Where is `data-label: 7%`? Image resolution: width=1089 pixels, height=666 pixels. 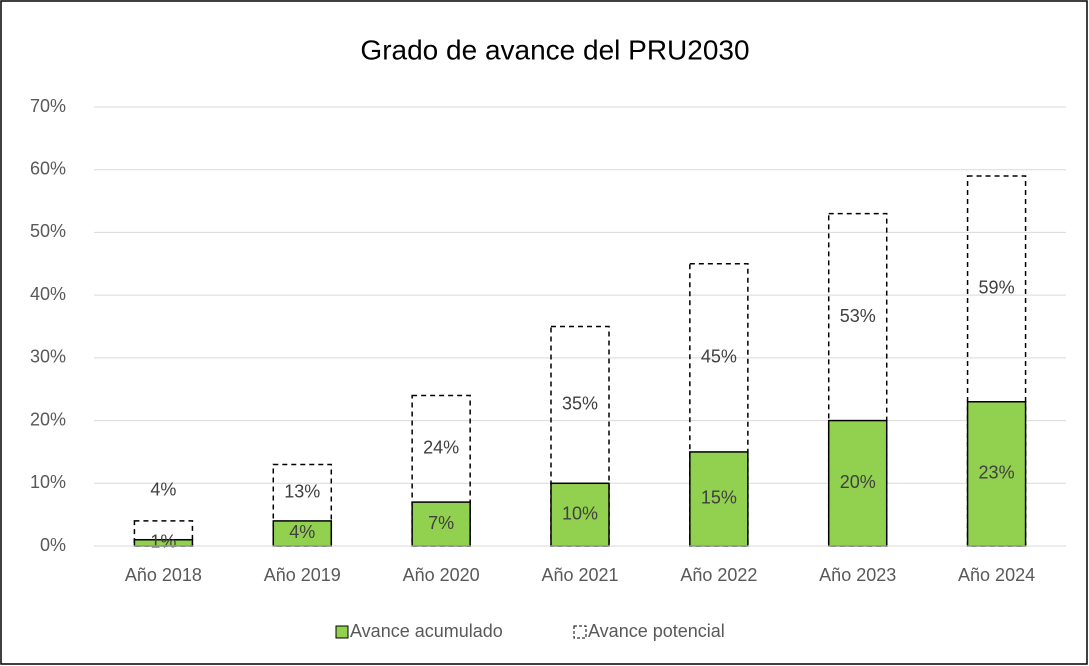 data-label: 7% is located at coordinates (441, 523).